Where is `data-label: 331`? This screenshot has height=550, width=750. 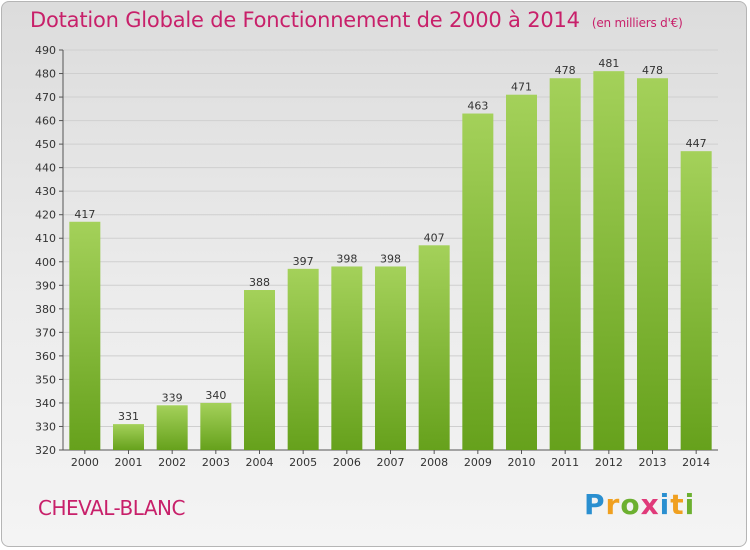 data-label: 331 is located at coordinates (128, 416).